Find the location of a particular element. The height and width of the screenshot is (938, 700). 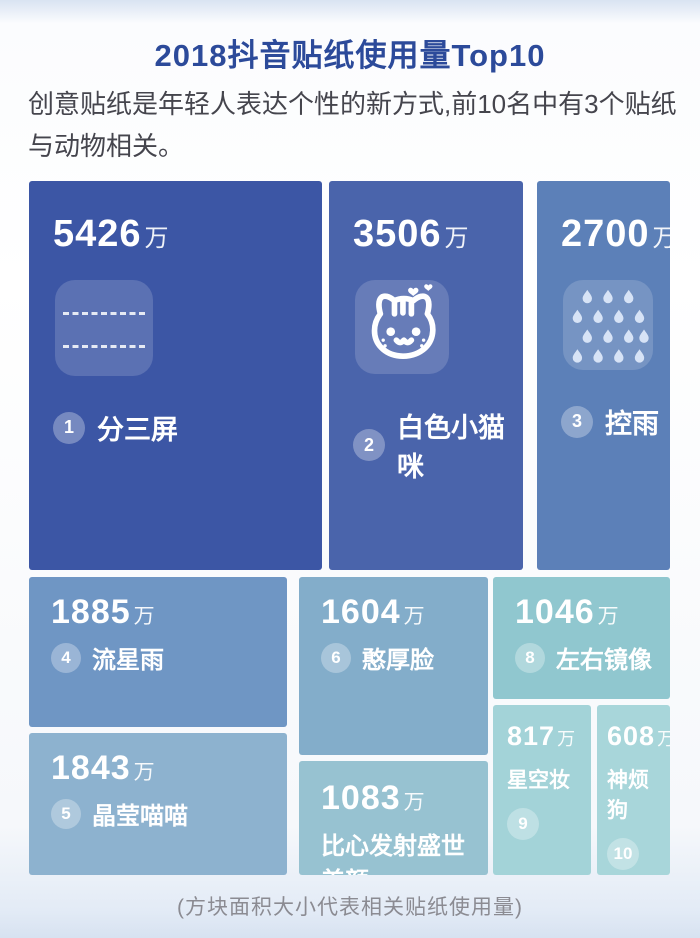

sticker-value-number: 1843 is located at coordinates (91, 768).